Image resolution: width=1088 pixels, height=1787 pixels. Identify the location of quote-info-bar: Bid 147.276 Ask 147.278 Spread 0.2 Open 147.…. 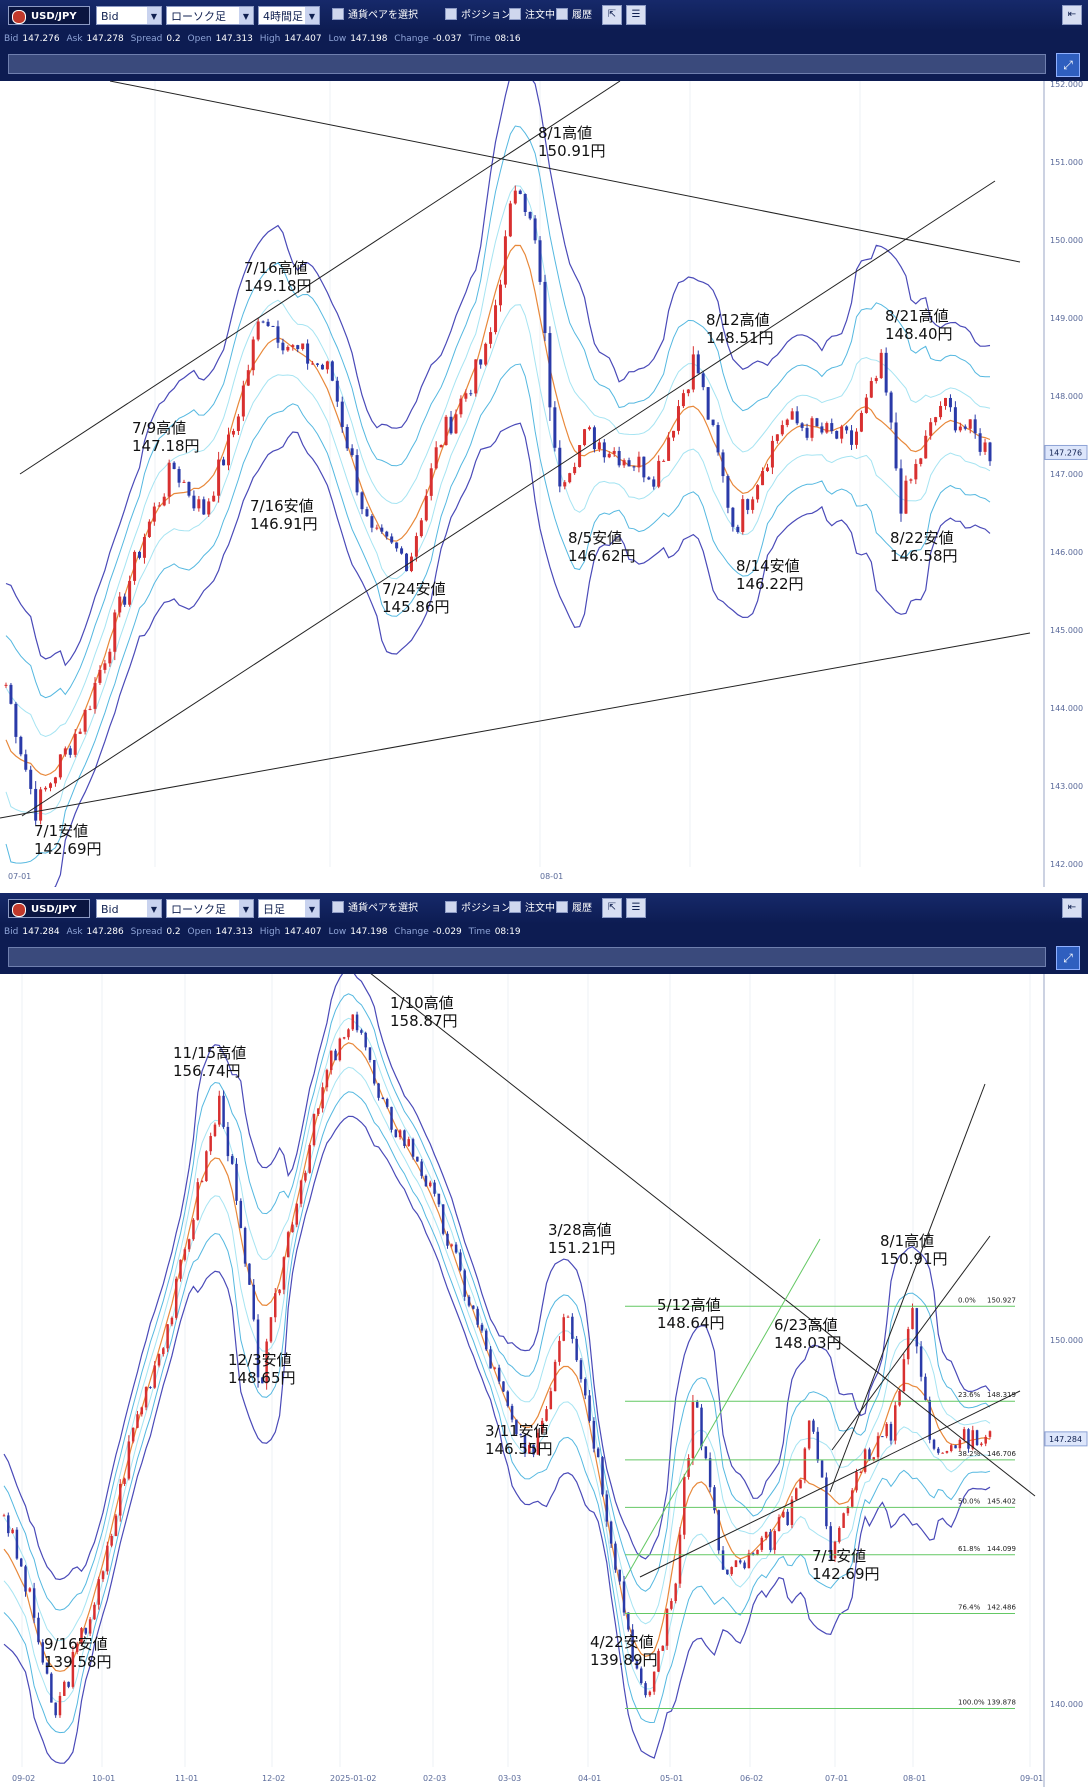
(544, 39).